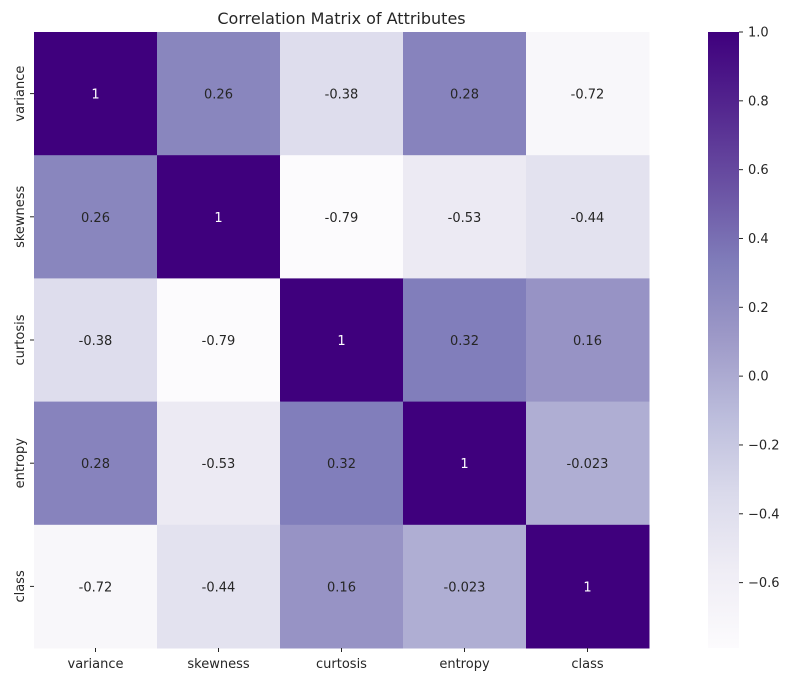 This screenshot has width=791, height=682. What do you see at coordinates (764, 583) in the screenshot?
I see `colorbar-tick-label: −0.6` at bounding box center [764, 583].